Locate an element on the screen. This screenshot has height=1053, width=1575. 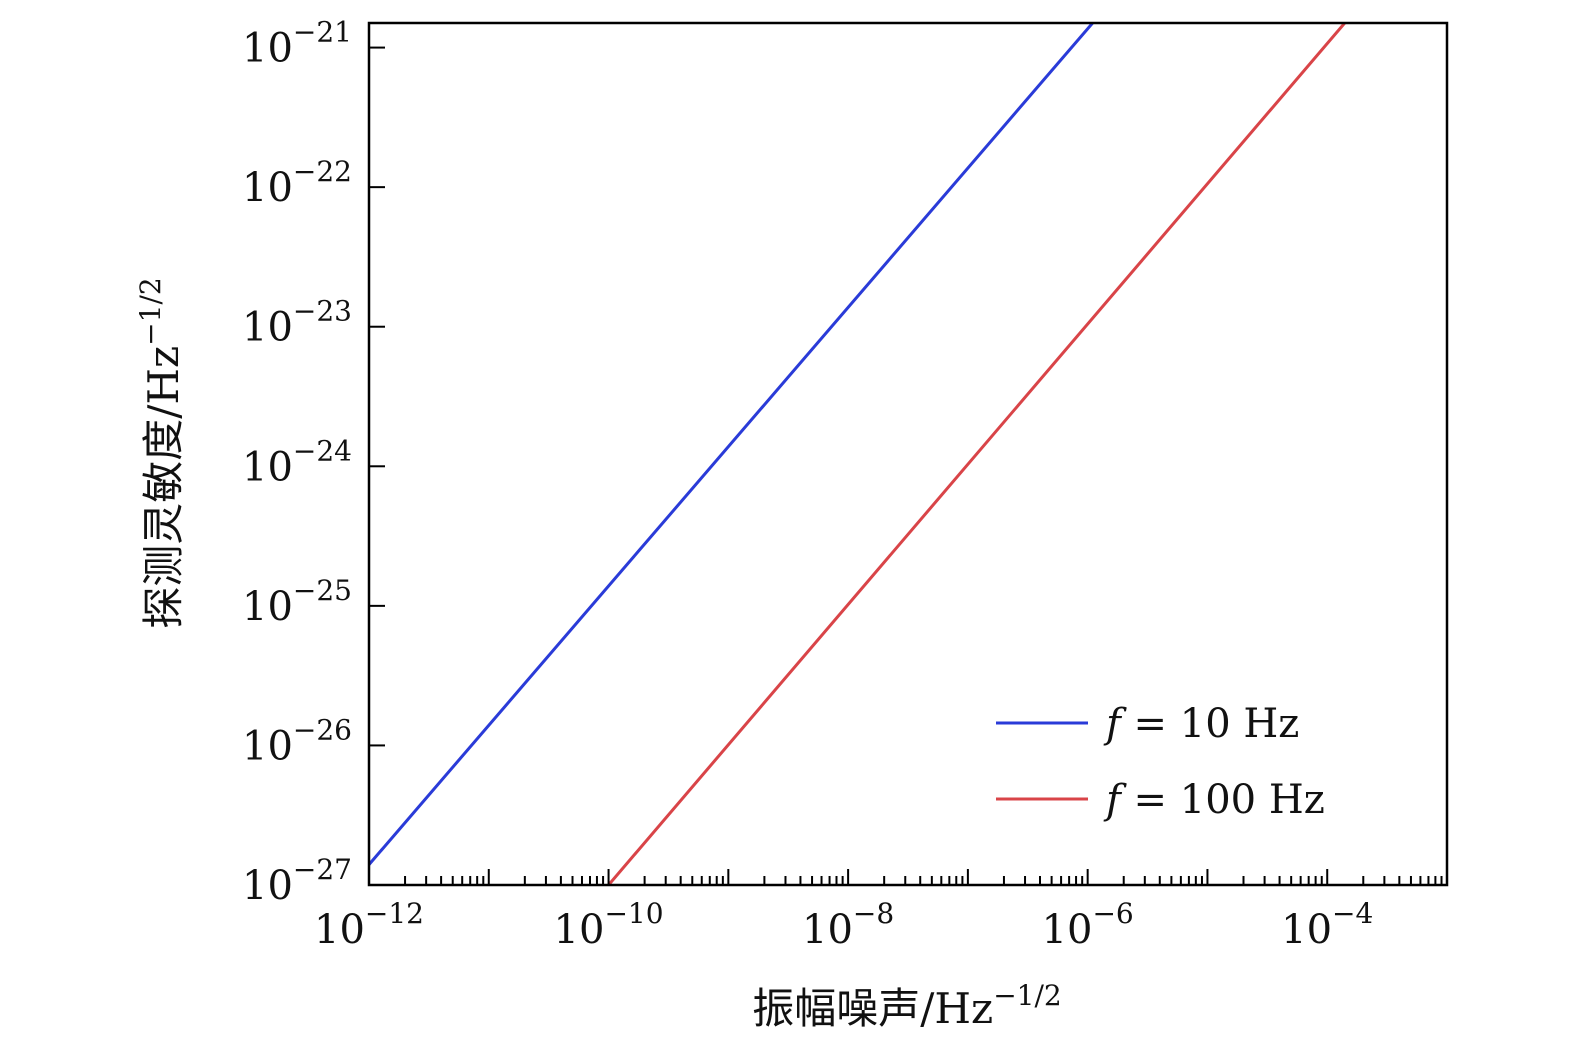
legend-label-0: f = 10 Hz is located at coordinates (1201, 724).